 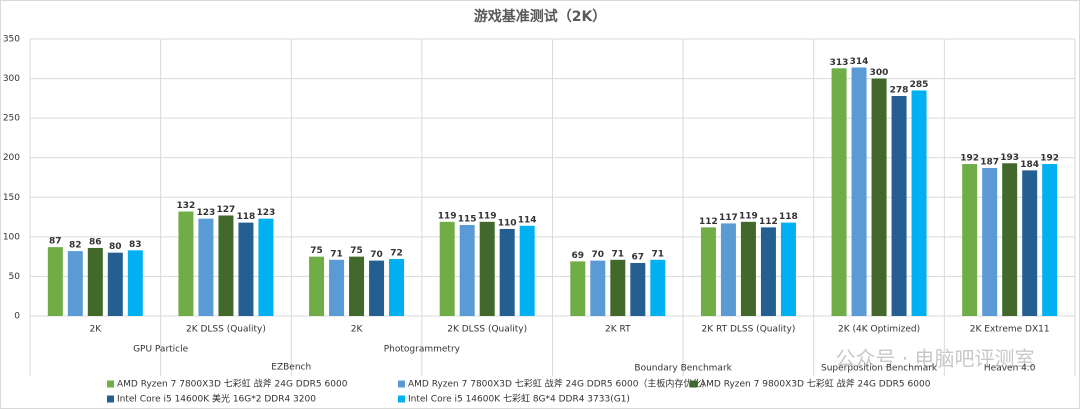 I want to click on legend-label: Intel Core i5 14600K 美光 16G*2 DDR4 3200, so click(x=216, y=399).